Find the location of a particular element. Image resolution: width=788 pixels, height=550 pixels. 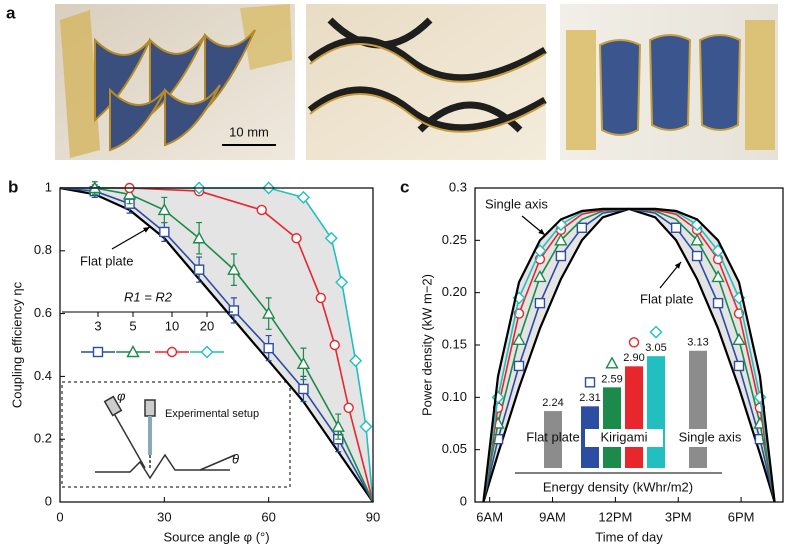

value-label: 2.59 is located at coordinates (611, 379).